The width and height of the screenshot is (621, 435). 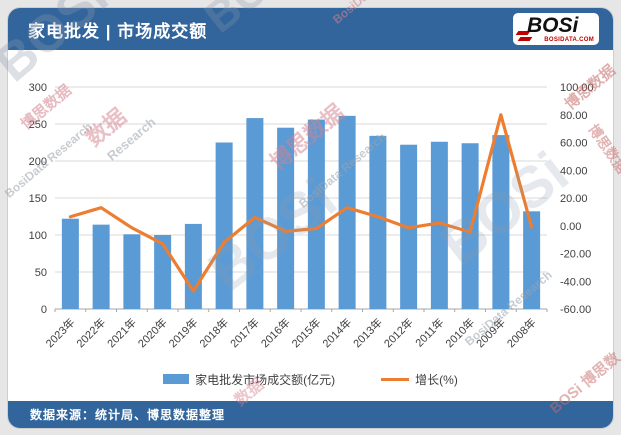 What do you see at coordinates (398, 332) in the screenshot?
I see `x-axis-label: 2012年` at bounding box center [398, 332].